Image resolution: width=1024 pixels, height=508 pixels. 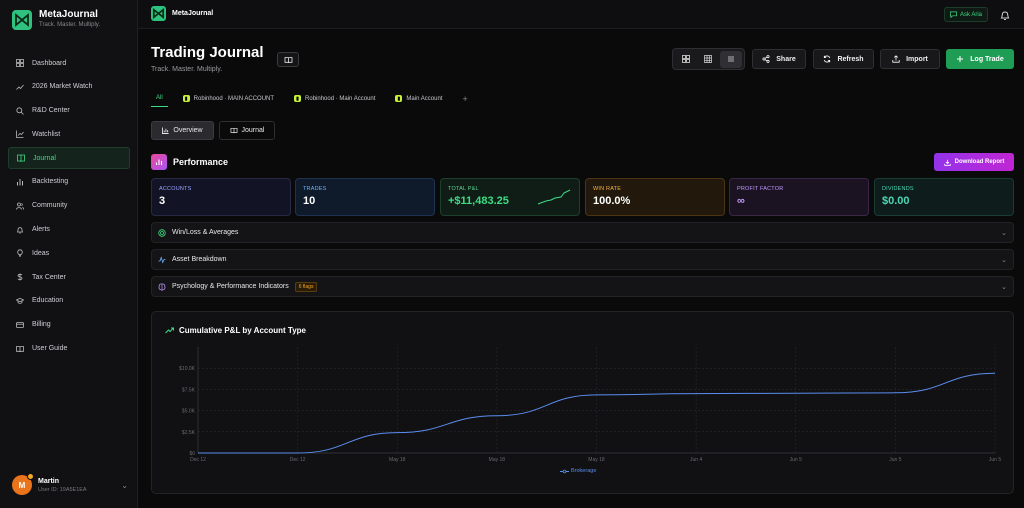 I want to click on add-account-tab-button: +, so click(x=464, y=98).